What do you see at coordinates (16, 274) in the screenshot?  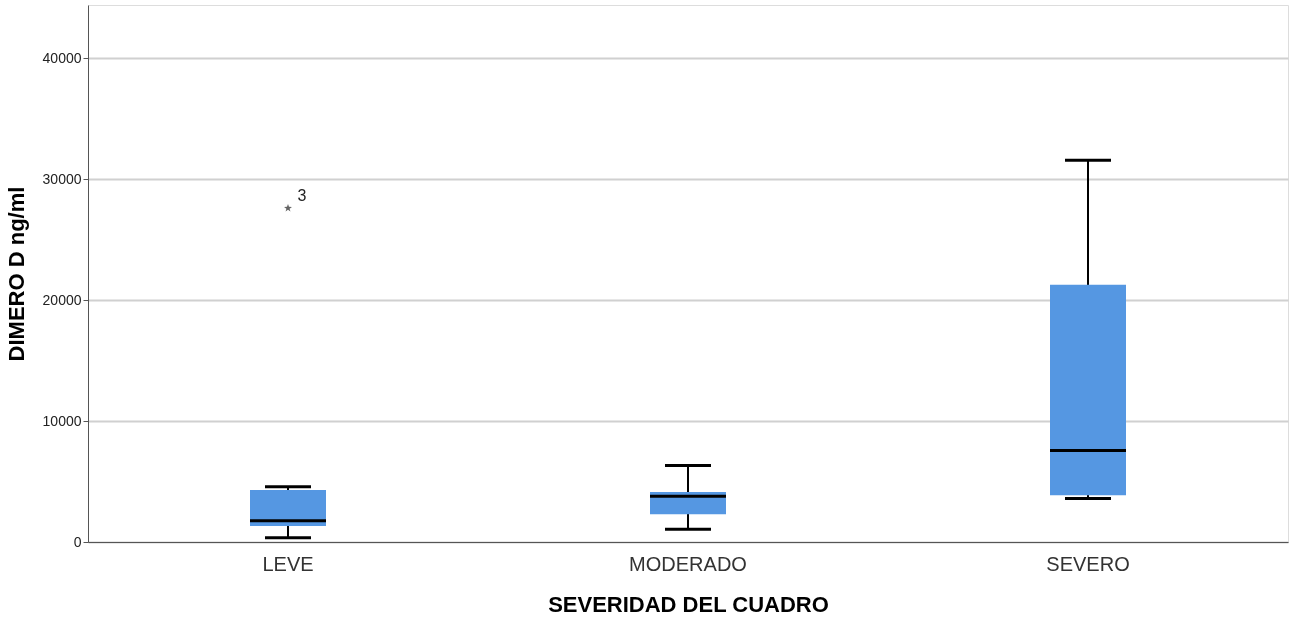 I see `y-axis-title: DIMERO D ng/ml` at bounding box center [16, 274].